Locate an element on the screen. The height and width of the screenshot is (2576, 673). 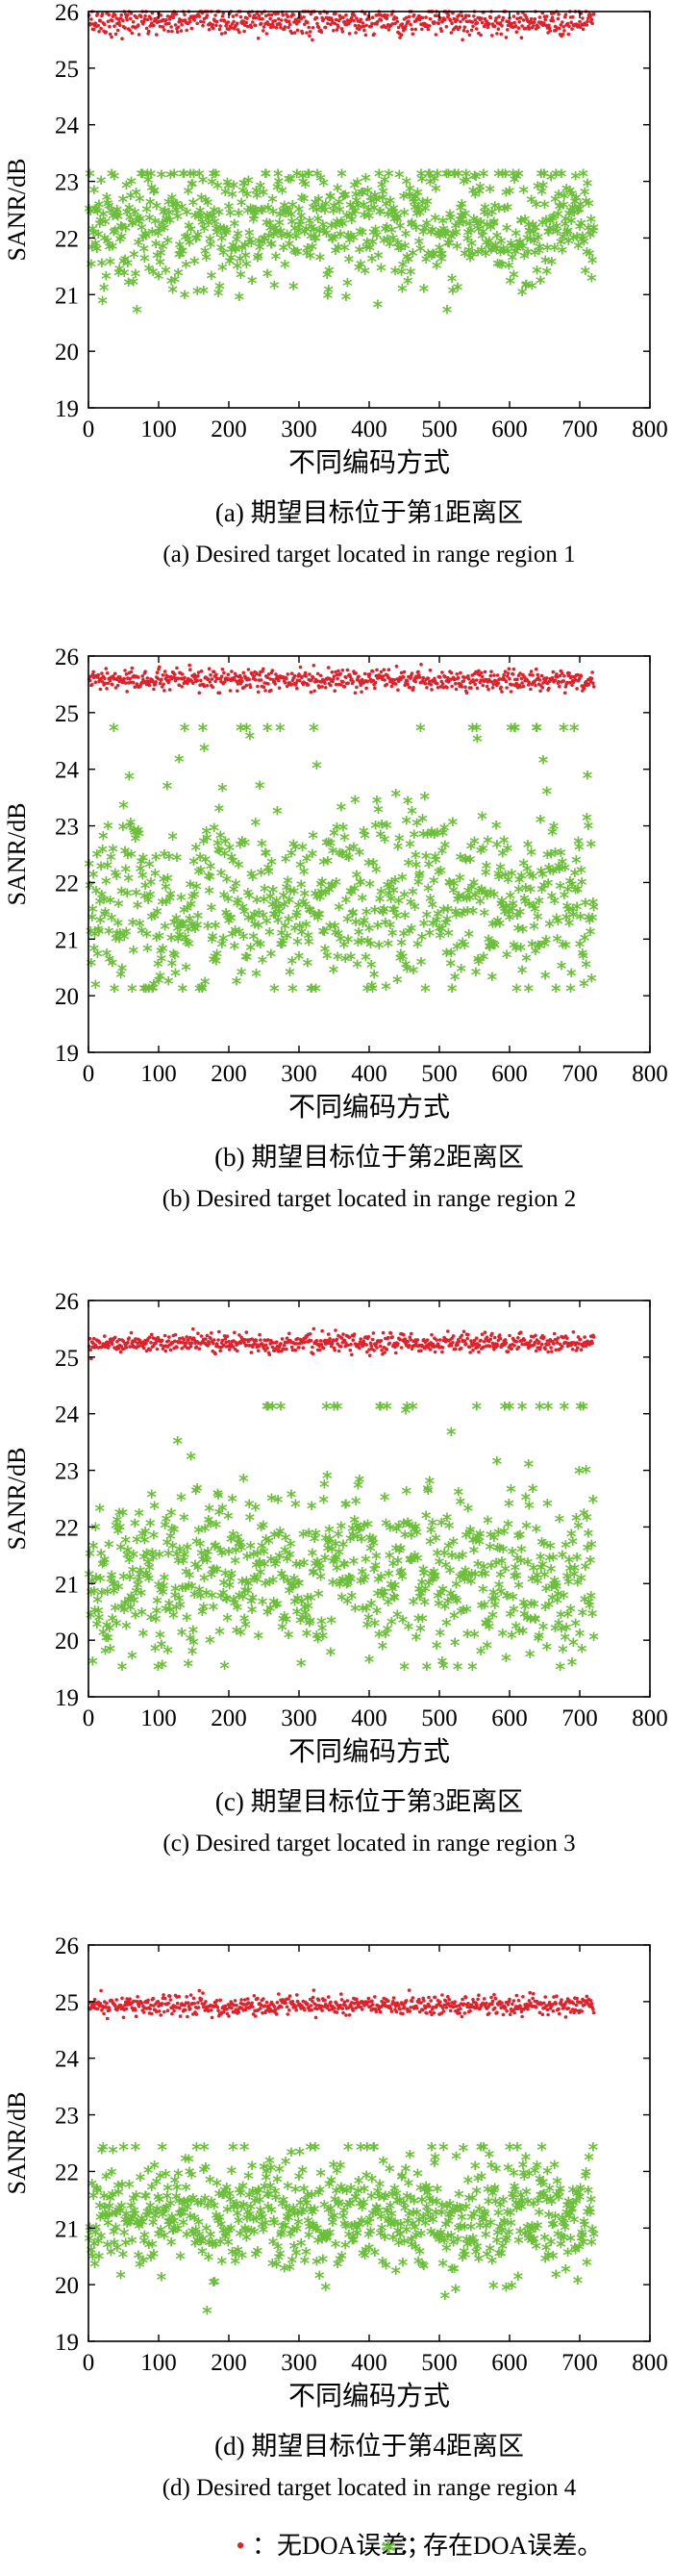
x-tick-label-c: 400 is located at coordinates (369, 1718).